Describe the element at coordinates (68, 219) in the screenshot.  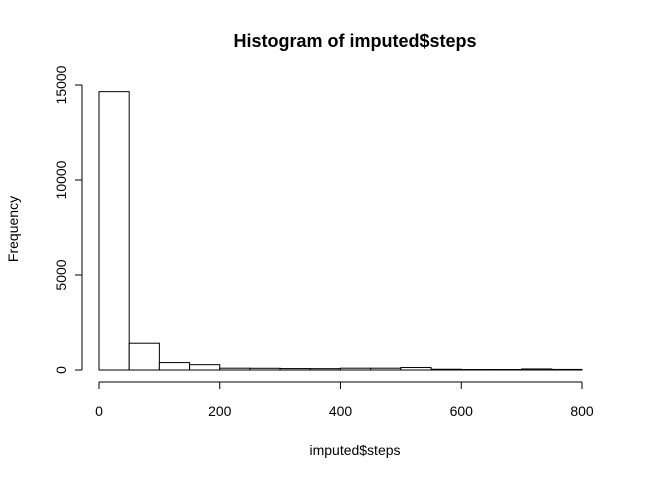
I see `y-axis: 0 5000 10000 15000` at that location.